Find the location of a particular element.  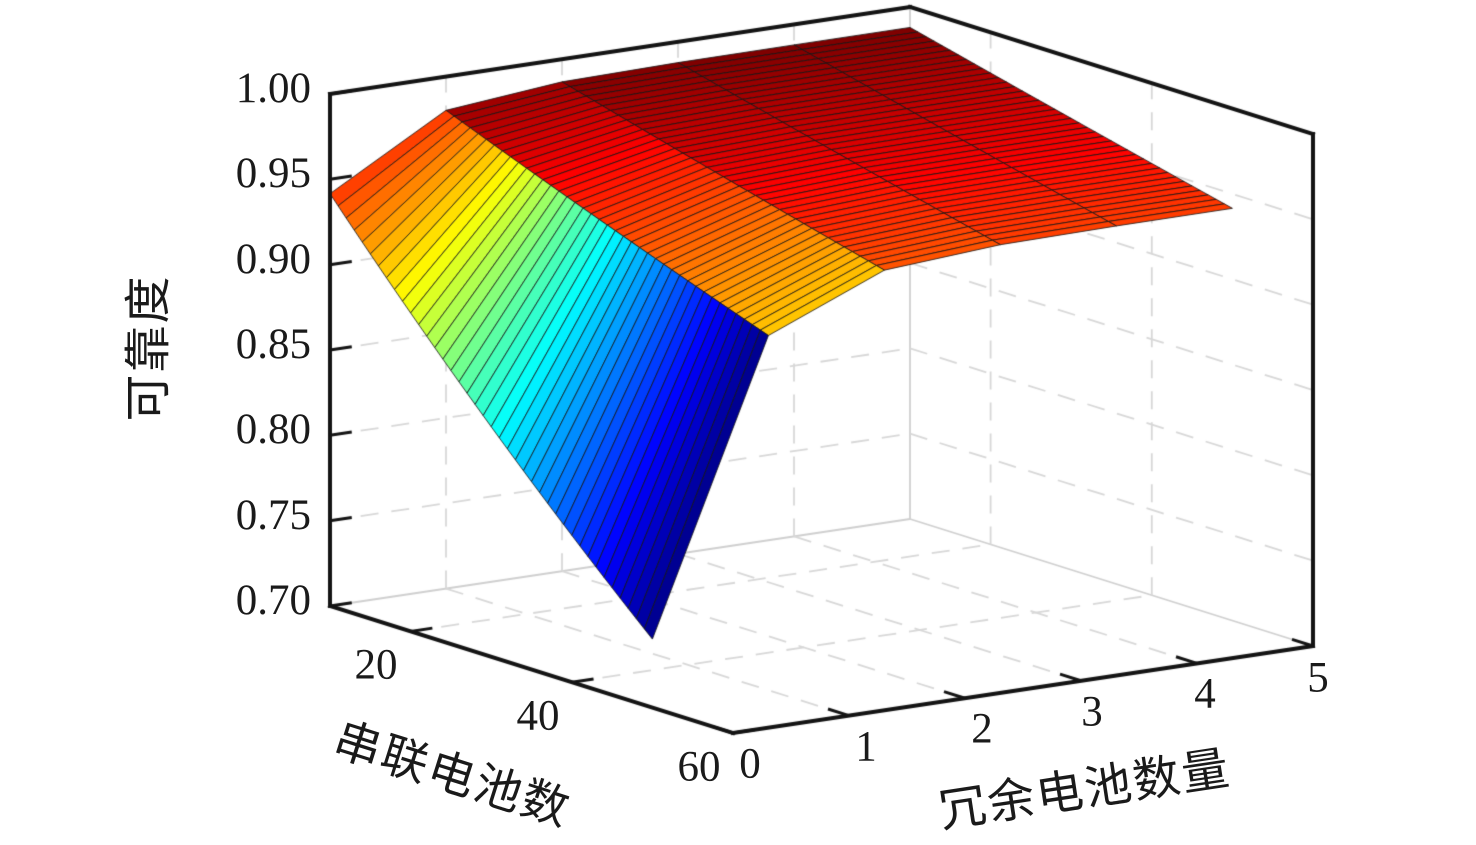

x-tick-label: 60 is located at coordinates (699, 767).